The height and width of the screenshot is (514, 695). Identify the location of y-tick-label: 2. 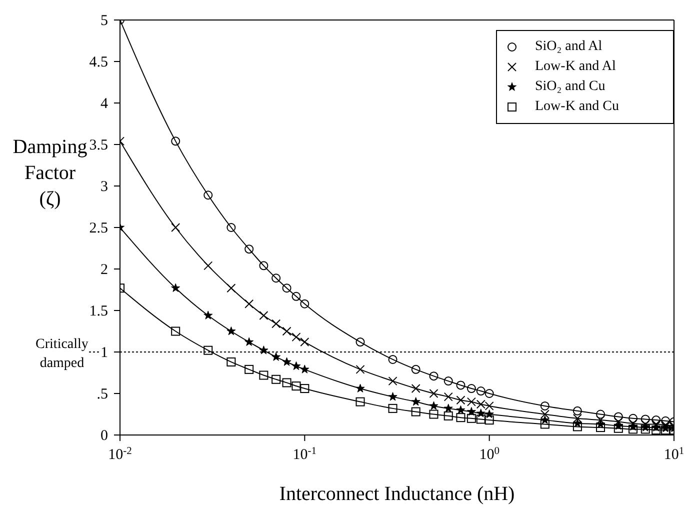
(104, 270).